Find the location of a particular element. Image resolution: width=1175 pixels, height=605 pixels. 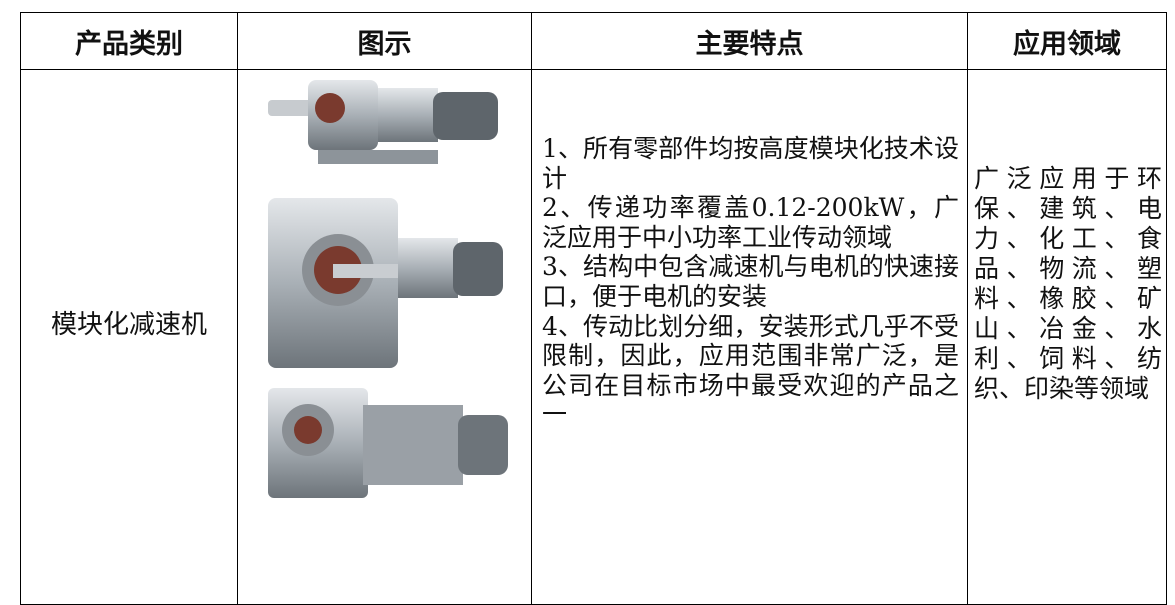

header-cell: 图示 is located at coordinates (384, 41).